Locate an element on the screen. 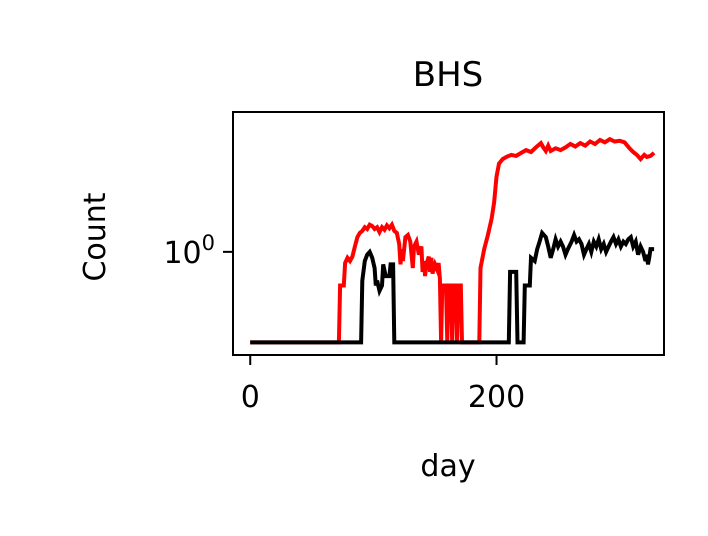  x-ticks: 0 200 is located at coordinates (383, 385).